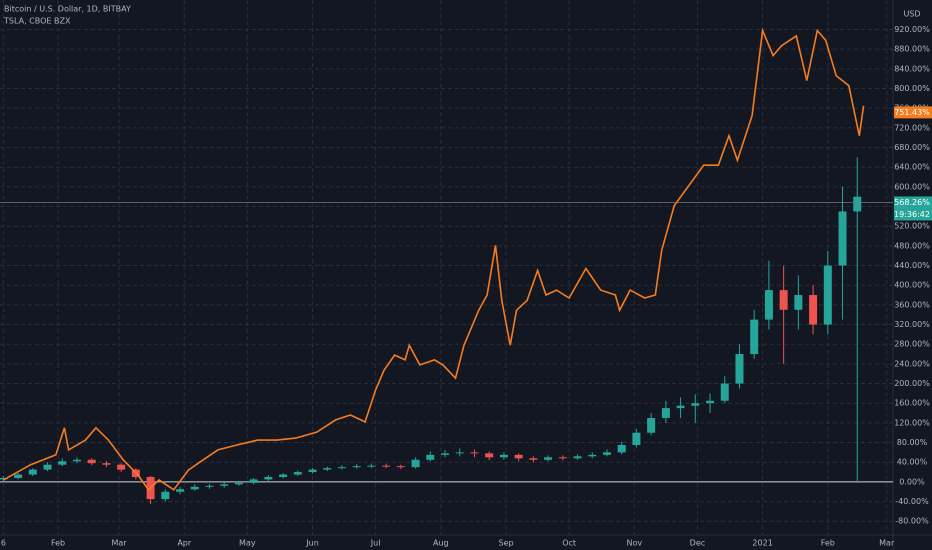 Image resolution: width=932 pixels, height=550 pixels. I want to click on y-tick-label: 600.00%, so click(912, 186).